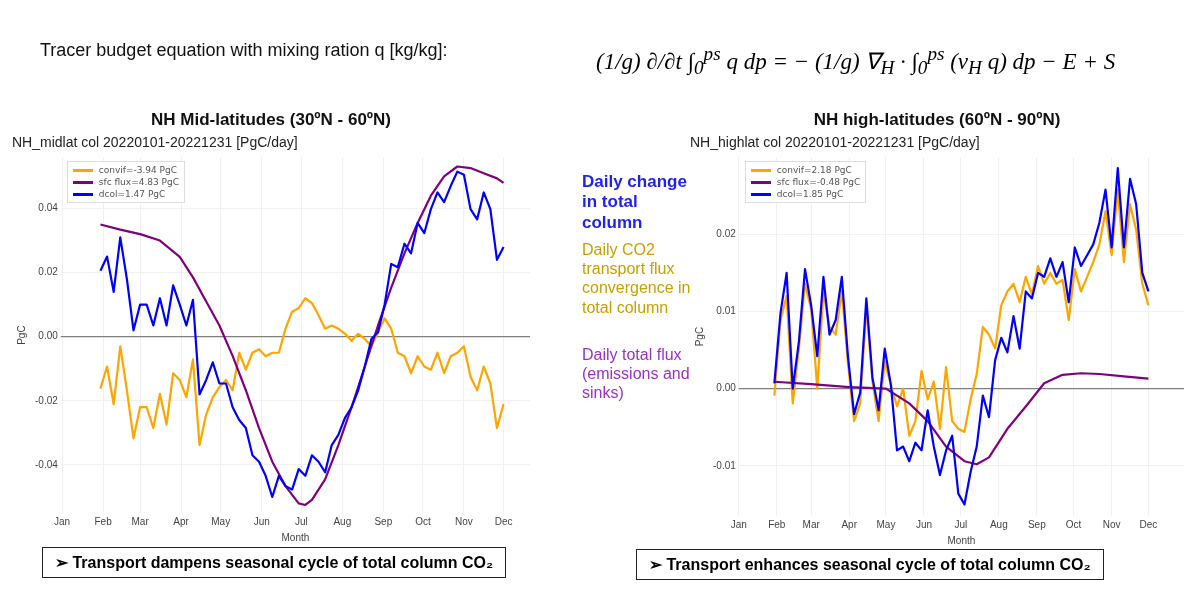 This screenshot has height=592, width=1196. Describe the element at coordinates (810, 194) in the screenshot. I see `legend-label: dcol=1.85 PgC` at that location.